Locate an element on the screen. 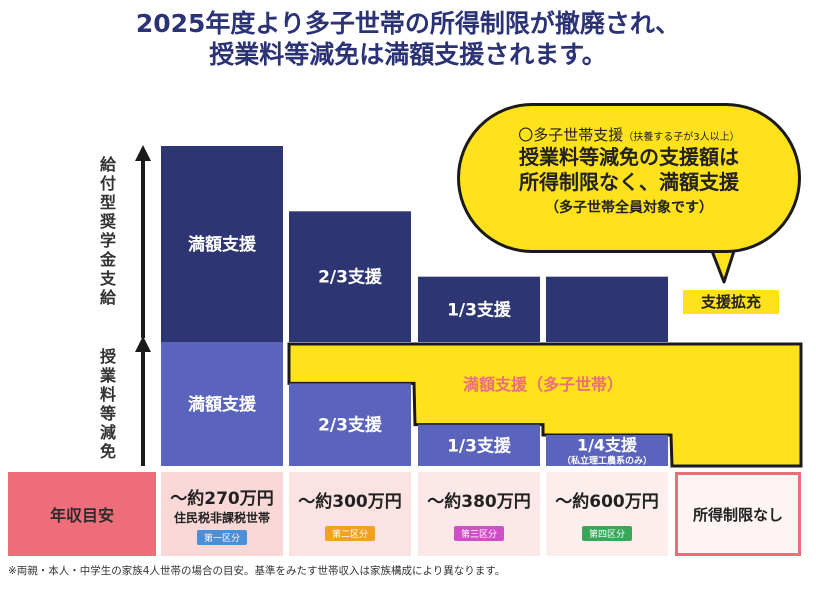  income-label-5: 所得制限なし is located at coordinates (737, 514).